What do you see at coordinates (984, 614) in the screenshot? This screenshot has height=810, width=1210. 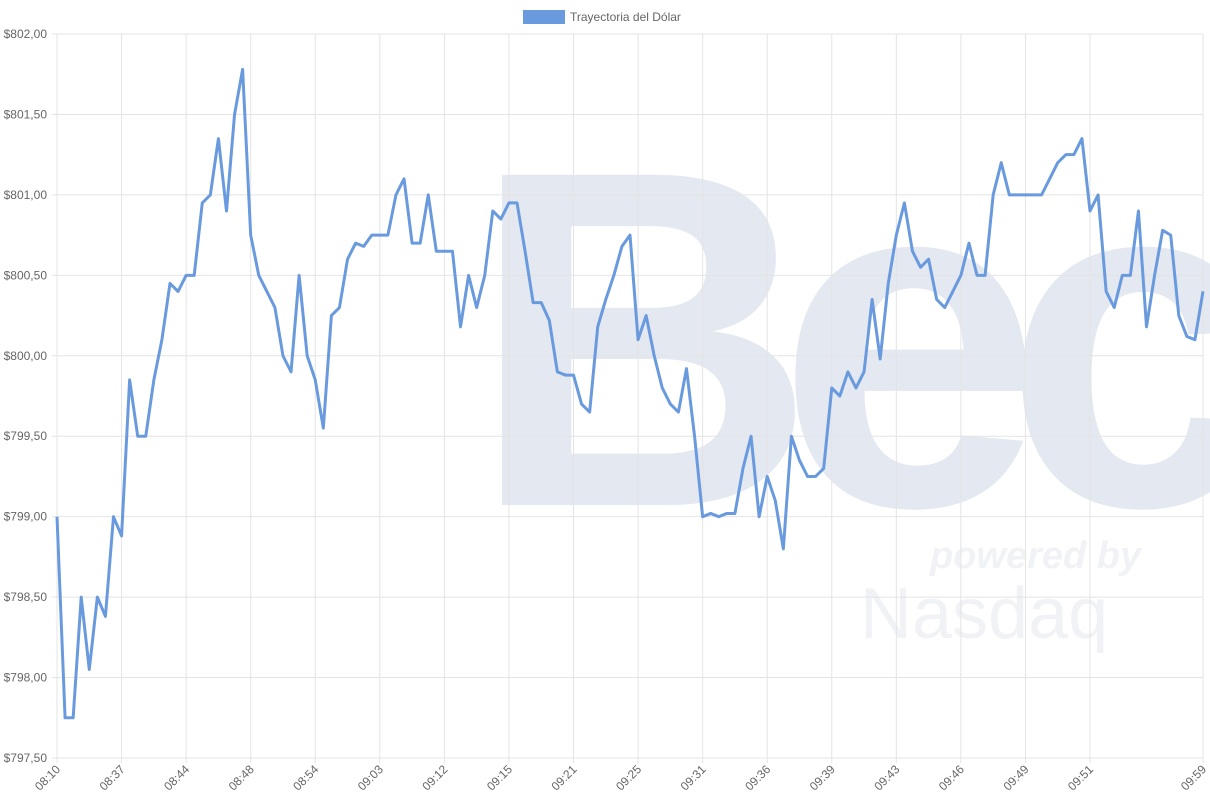 I see `watermark-sub: Nasdaq` at bounding box center [984, 614].